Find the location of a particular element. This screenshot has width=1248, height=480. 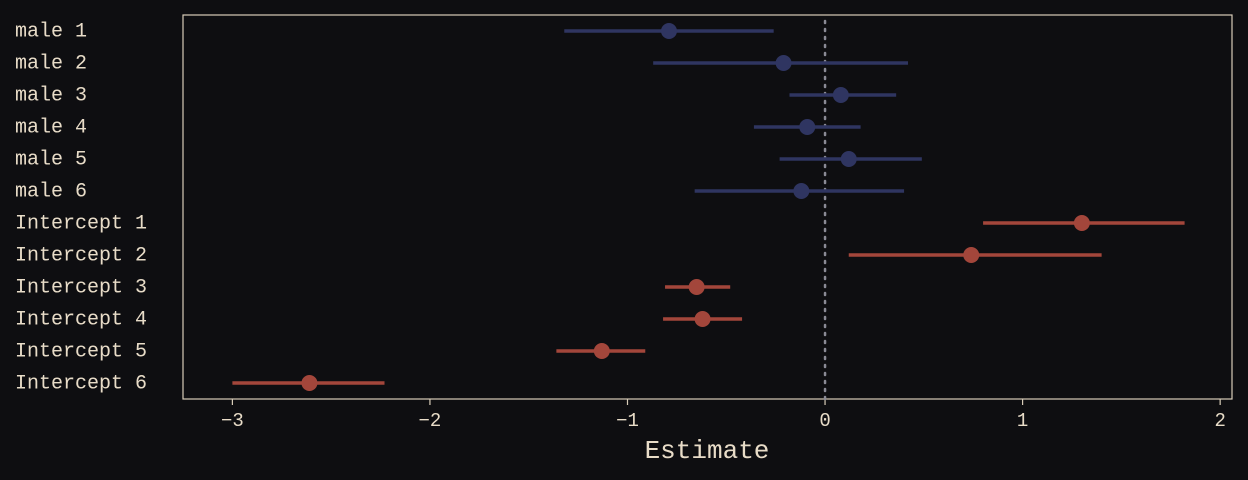

y-tick-label: Intercept 5 is located at coordinates (81, 351).